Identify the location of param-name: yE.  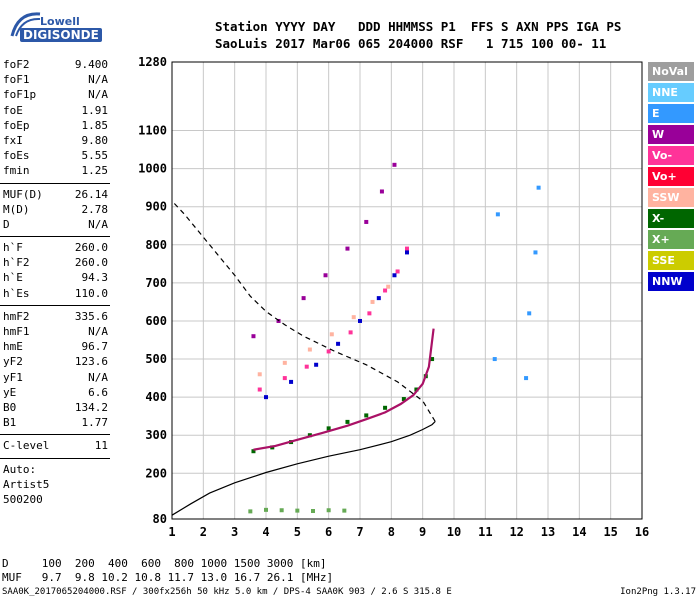
(10, 392).